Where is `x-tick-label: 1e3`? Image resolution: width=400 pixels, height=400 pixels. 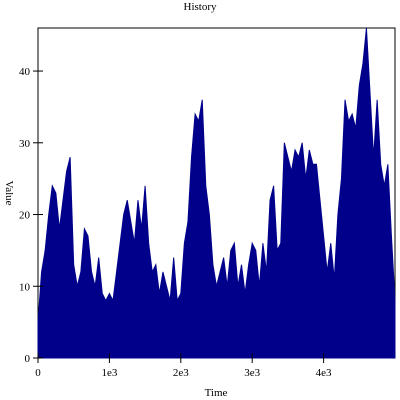
x-tick-label: 1e3 is located at coordinates (109, 373).